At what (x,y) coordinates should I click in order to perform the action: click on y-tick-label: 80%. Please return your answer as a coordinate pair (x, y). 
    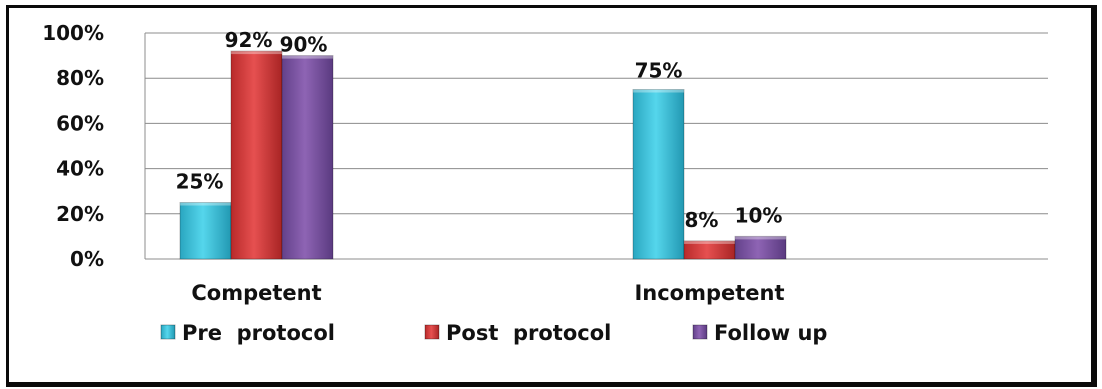
    Looking at the image, I should click on (80, 78).